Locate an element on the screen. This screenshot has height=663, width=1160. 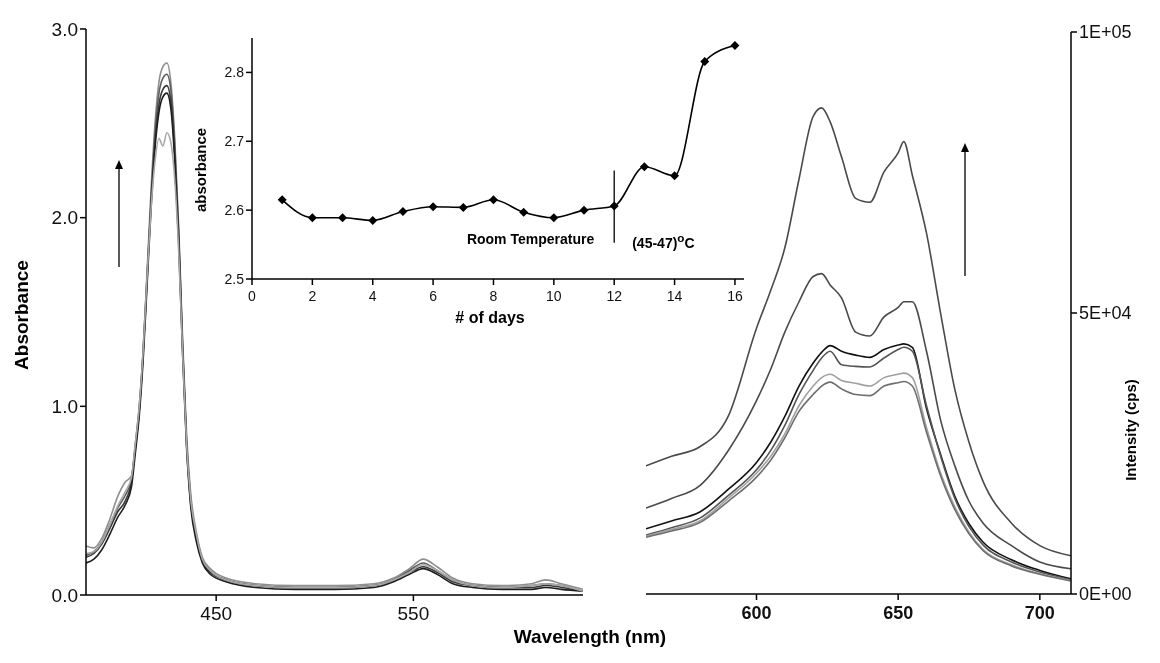
y-axis-title: Absorbance is located at coordinates (22, 315).